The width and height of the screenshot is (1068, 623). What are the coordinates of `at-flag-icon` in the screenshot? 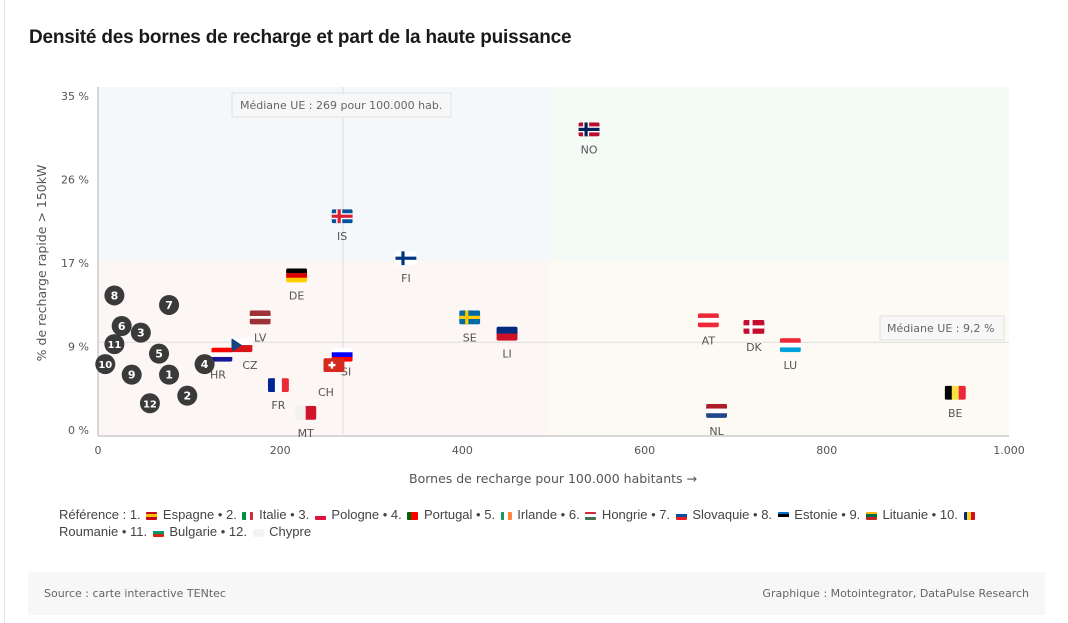 It's located at (708, 320).